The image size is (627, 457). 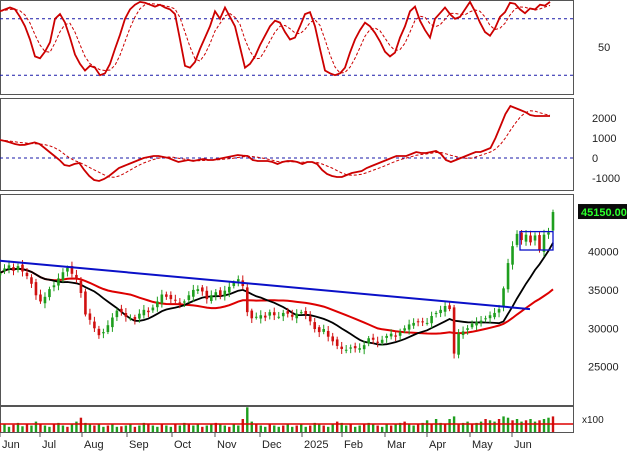 I want to click on x-tick-label: Apr, so click(x=437, y=445).